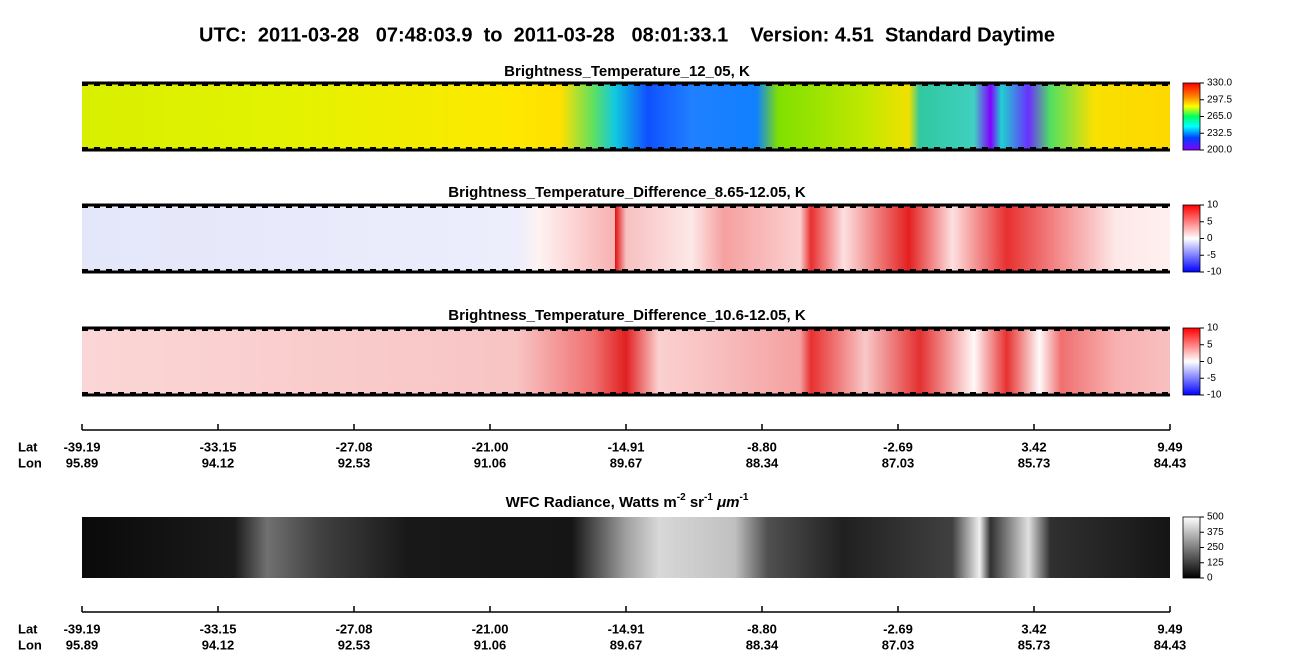 The width and height of the screenshot is (1300, 667). I want to click on colorbar-label: 250, so click(1215, 547).